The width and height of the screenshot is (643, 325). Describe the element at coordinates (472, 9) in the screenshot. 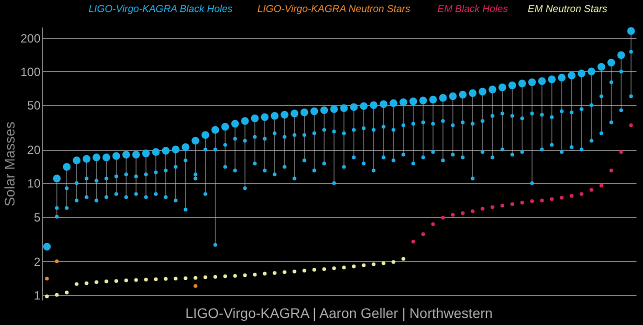

I see `text: EM Black Holes` at that location.